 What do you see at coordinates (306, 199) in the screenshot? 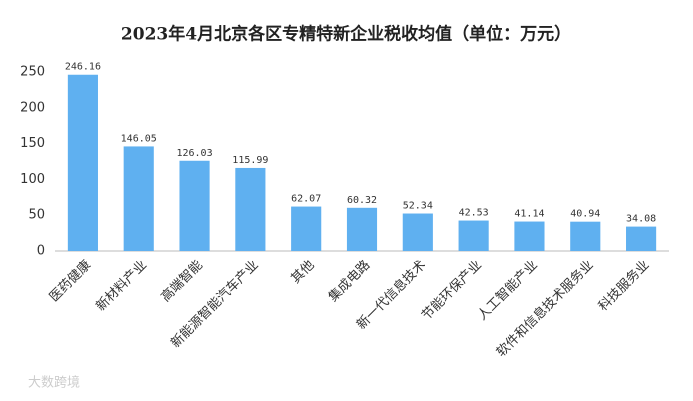
I see `value-label: 62.07` at bounding box center [306, 199].